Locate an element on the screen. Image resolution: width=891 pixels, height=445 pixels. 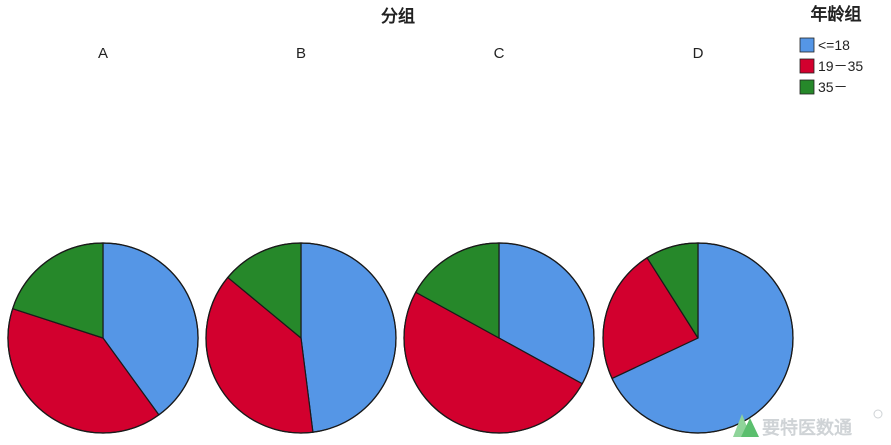
pie-outline-d is located at coordinates (698, 338).